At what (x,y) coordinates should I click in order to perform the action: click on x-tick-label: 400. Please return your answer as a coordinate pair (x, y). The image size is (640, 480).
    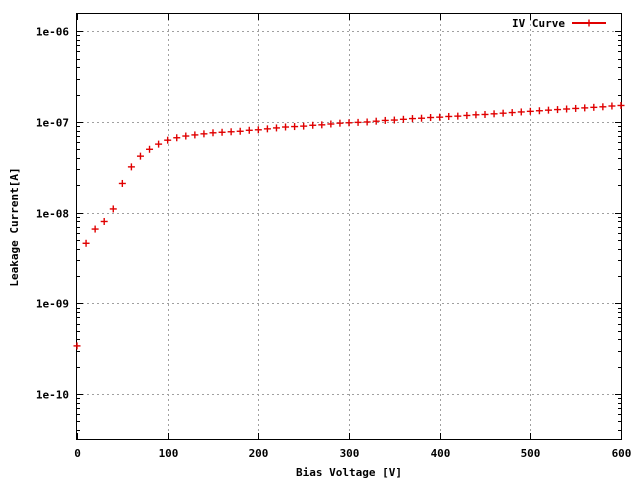
    Looking at the image, I should click on (441, 453).